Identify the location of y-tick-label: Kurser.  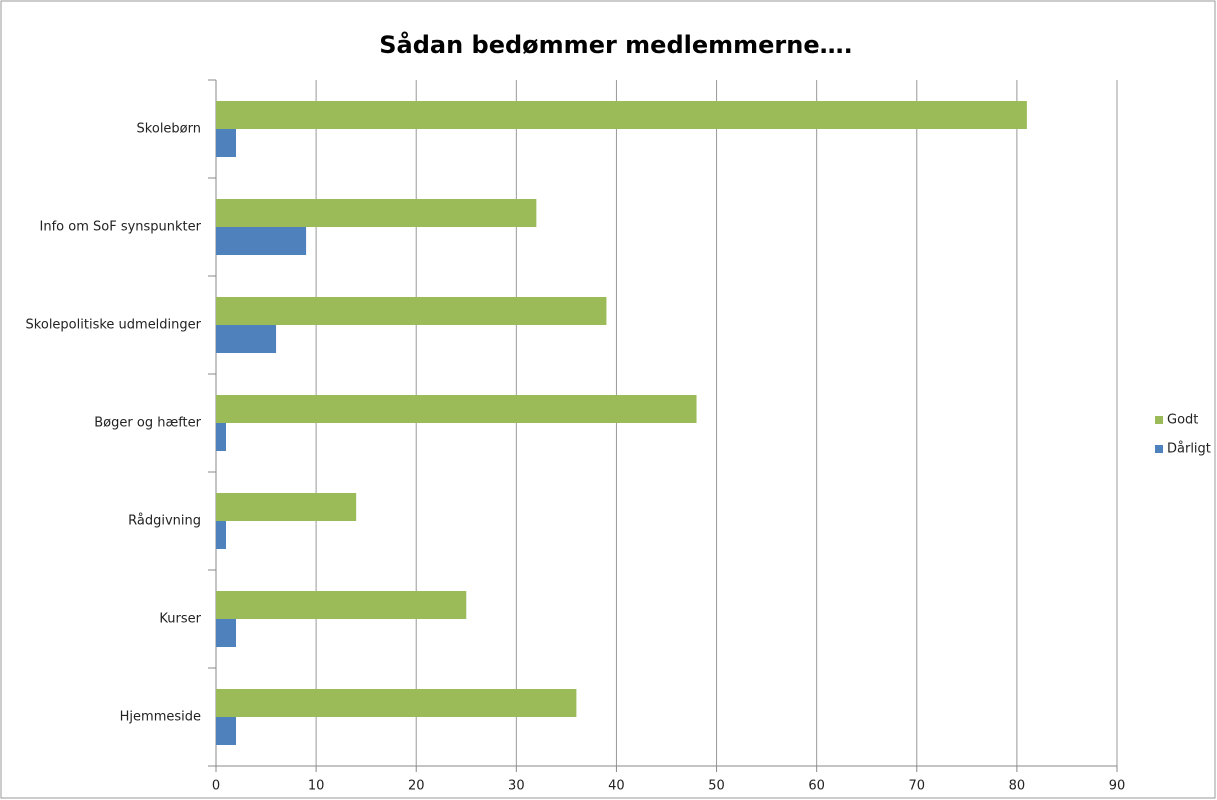
(180, 619).